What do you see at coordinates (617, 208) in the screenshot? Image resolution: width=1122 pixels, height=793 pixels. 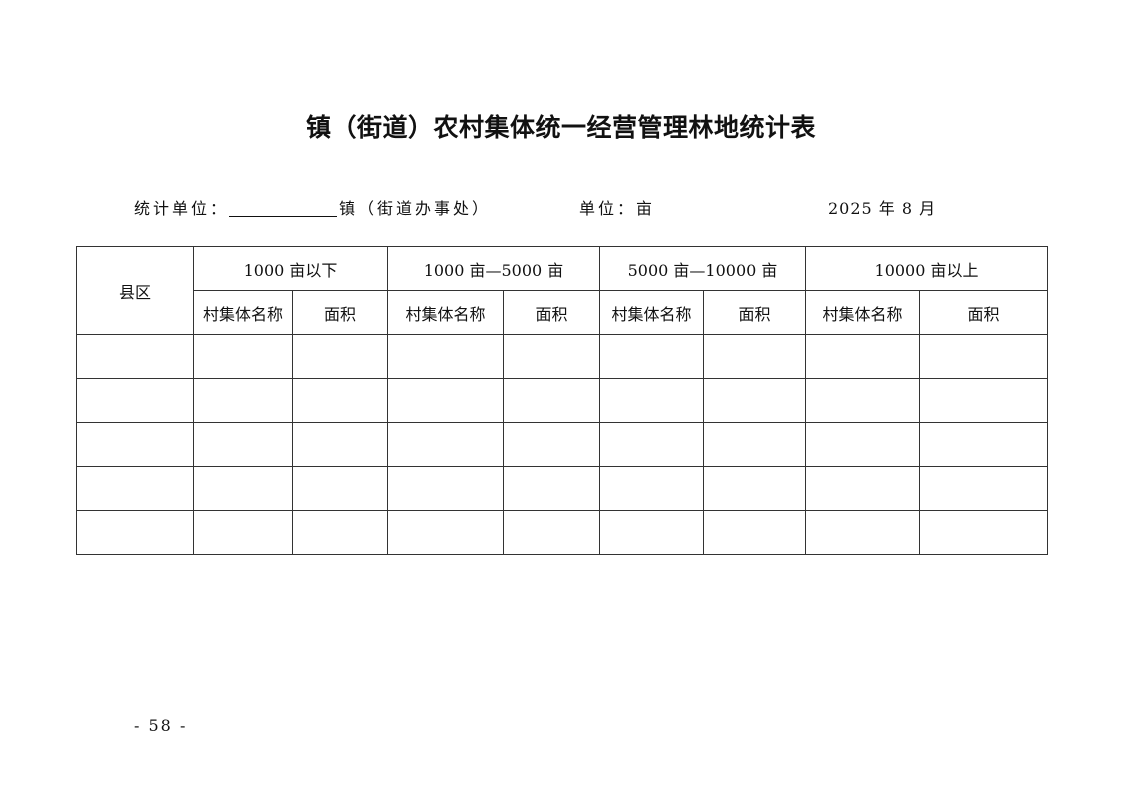 I see `measure-unit: 单位：亩` at bounding box center [617, 208].